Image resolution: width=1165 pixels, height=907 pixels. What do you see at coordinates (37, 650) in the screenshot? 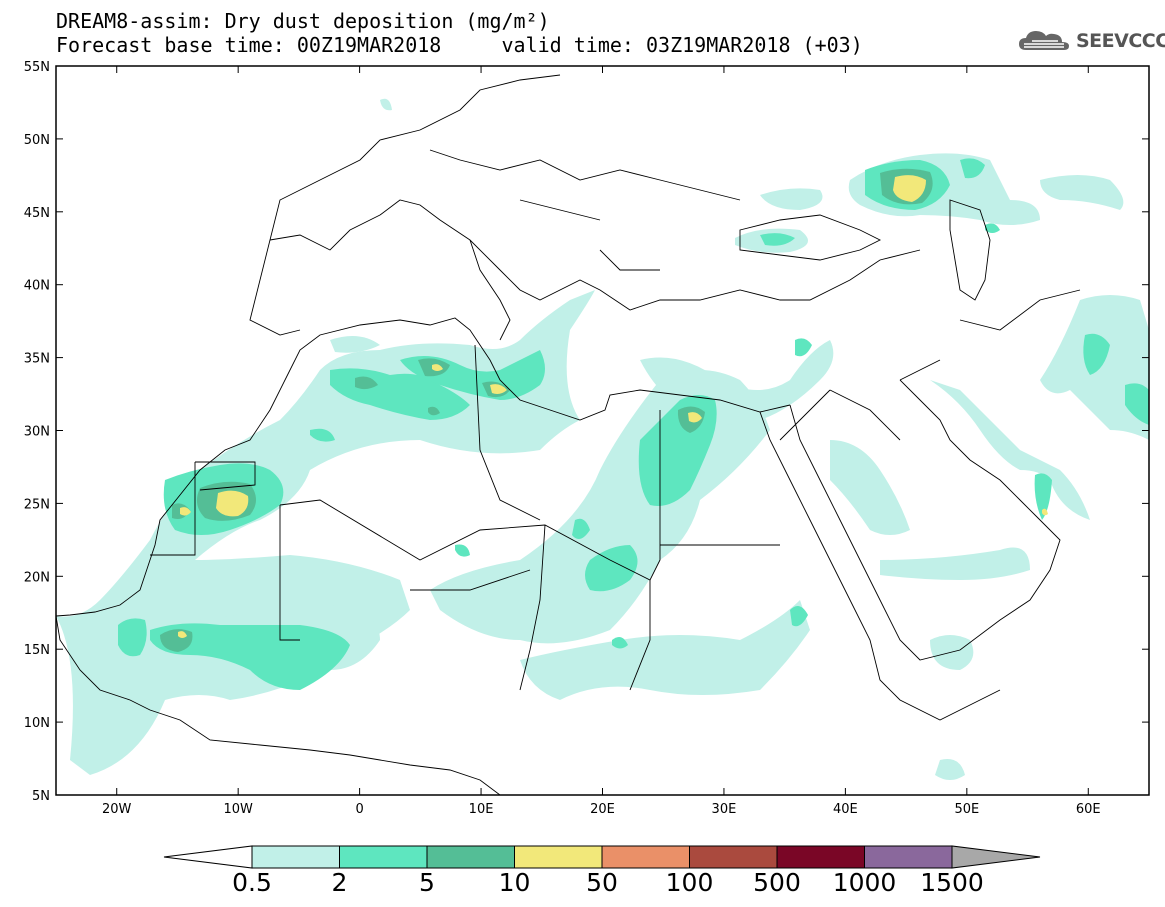
I see `lat-tick-label: 15N` at bounding box center [37, 650].